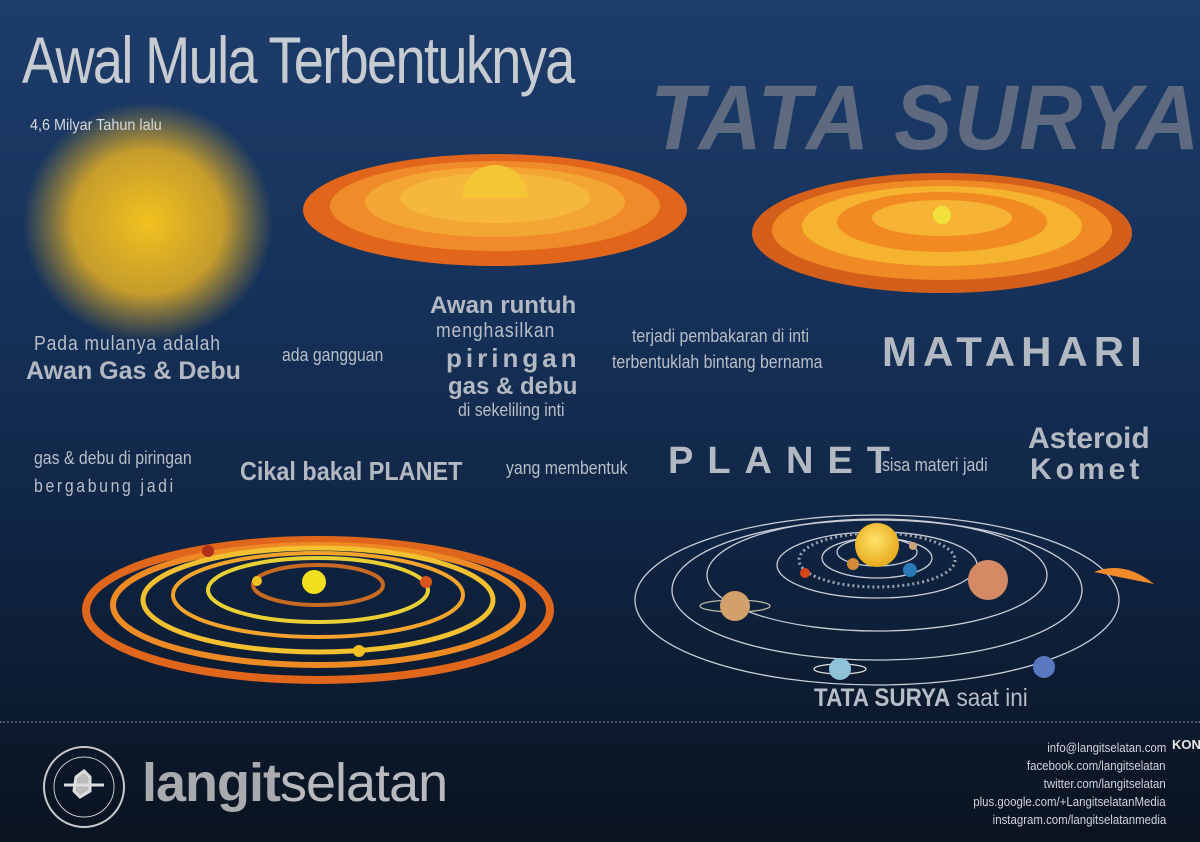 This screenshot has height=842, width=1200. Describe the element at coordinates (935, 465) in the screenshot. I see `step9-text: sisa materi jadi` at that location.